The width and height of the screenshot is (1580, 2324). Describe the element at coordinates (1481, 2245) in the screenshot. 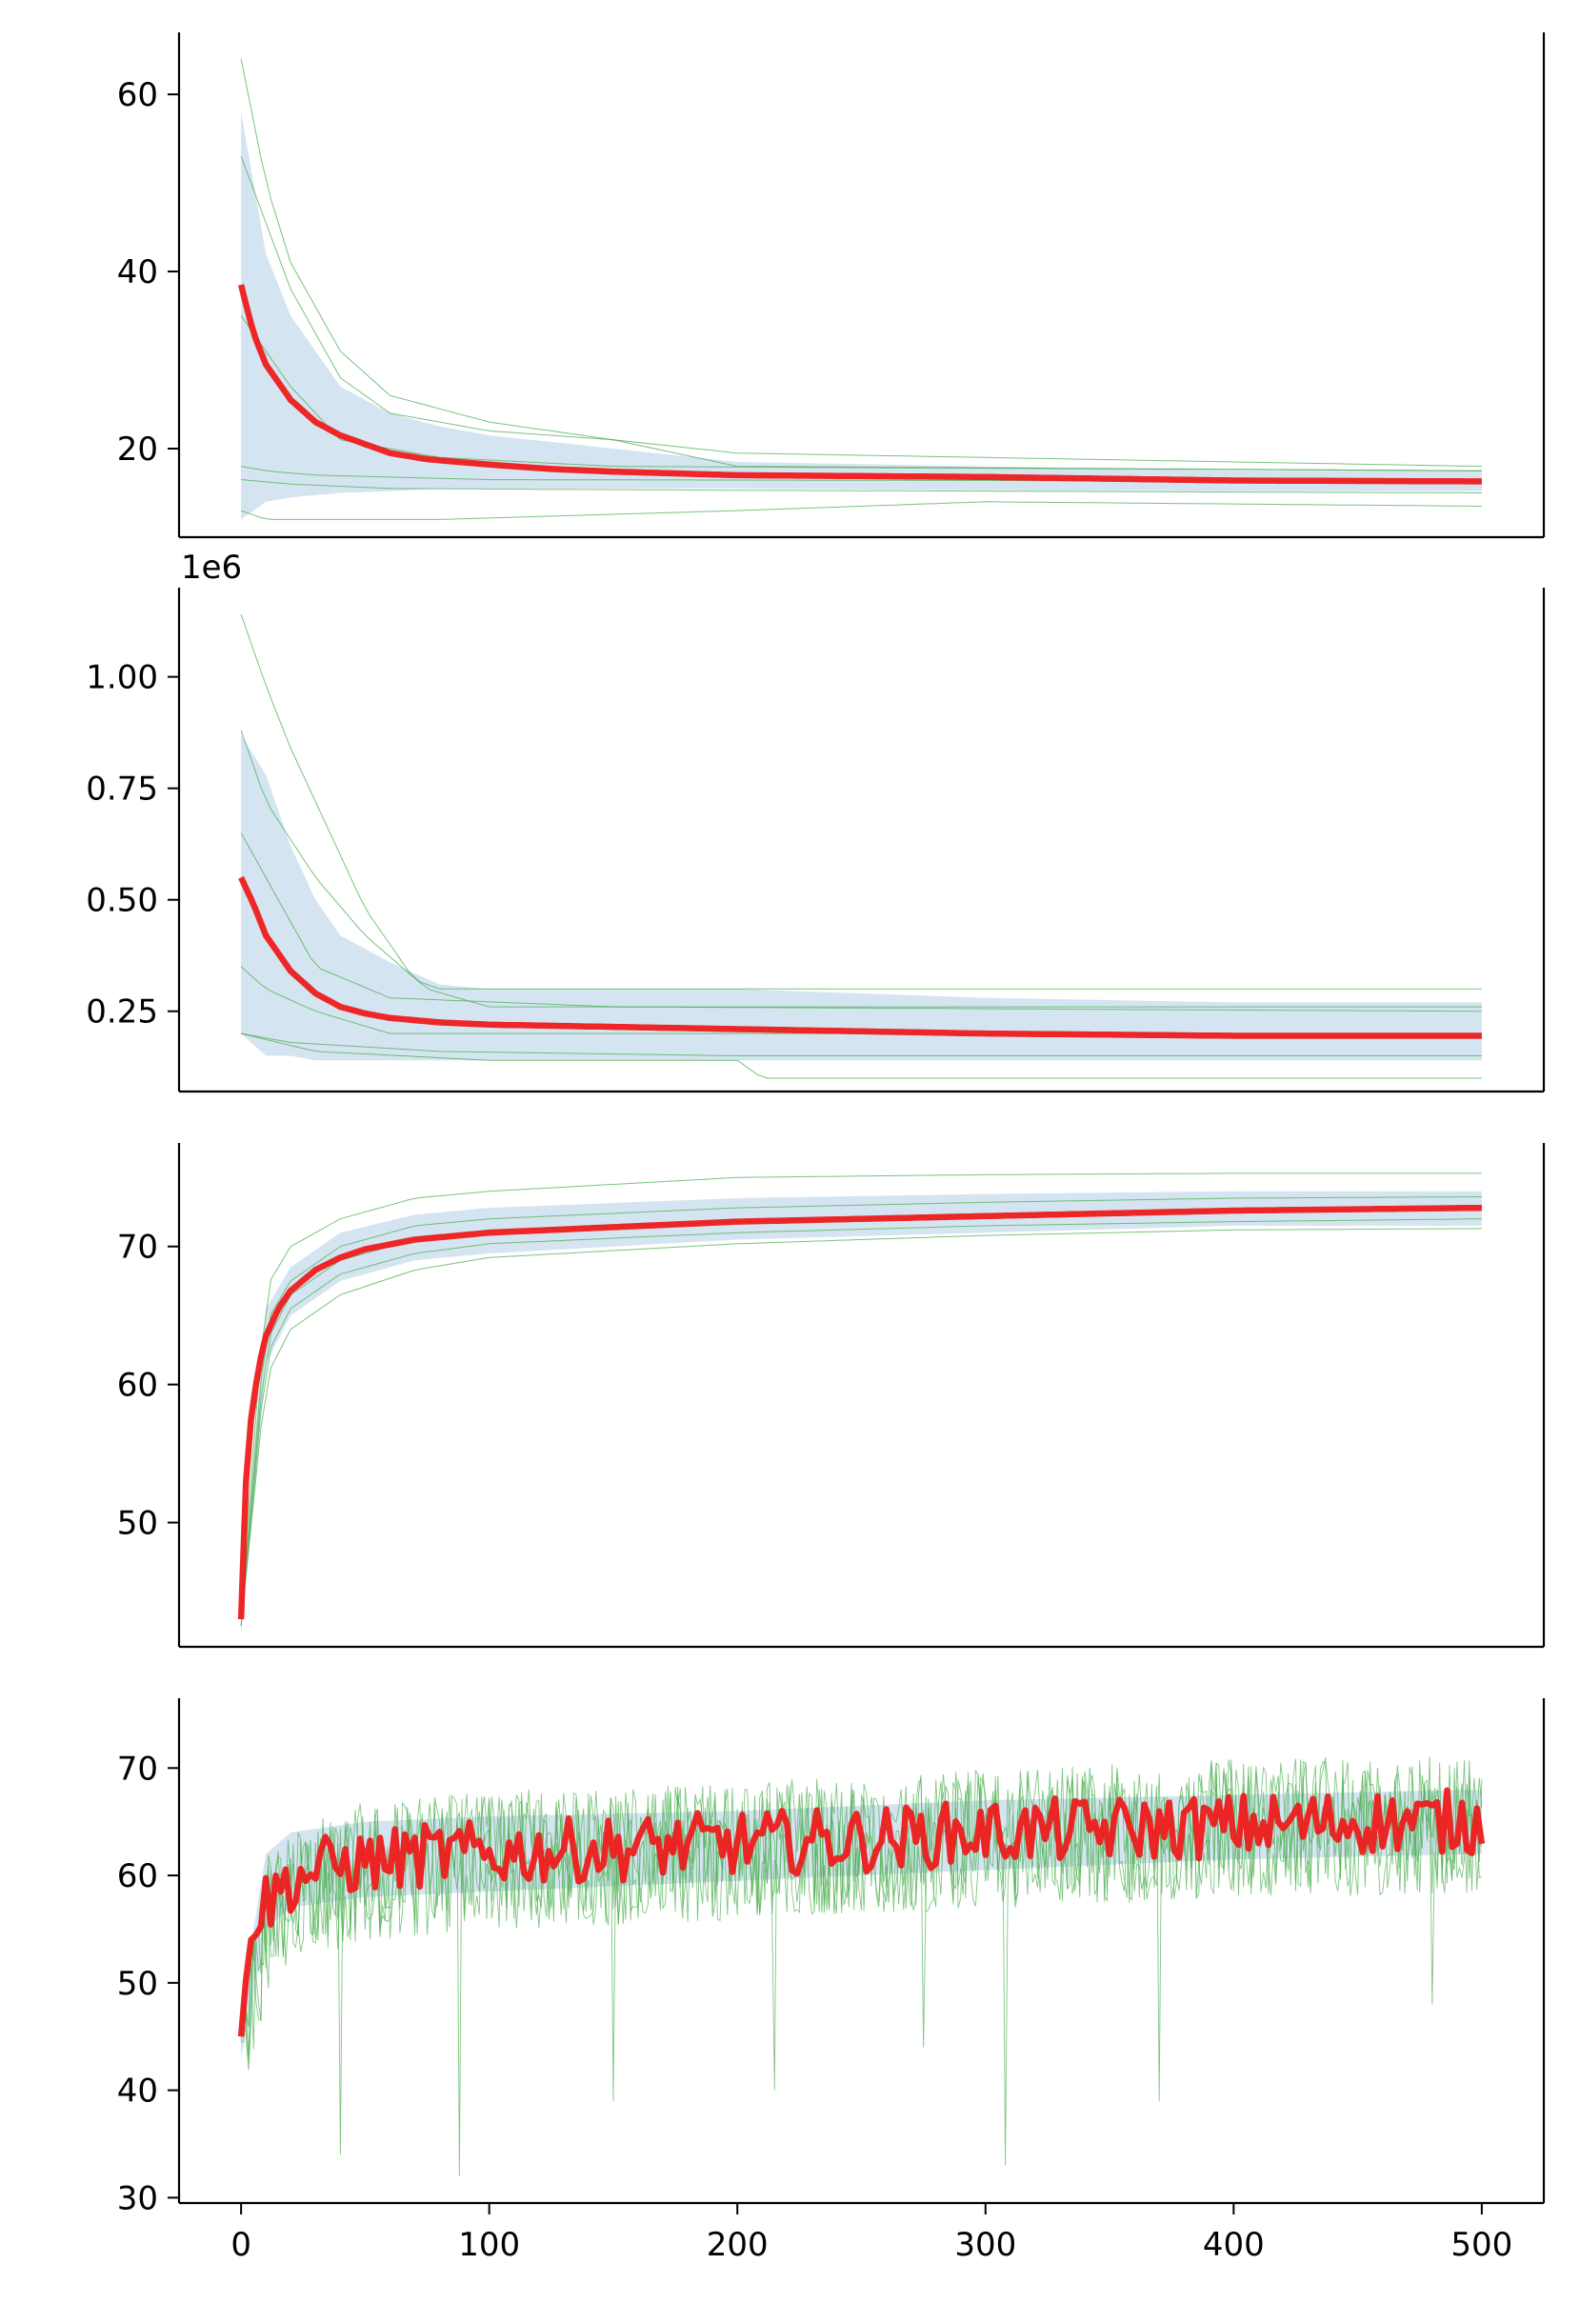

I see `x-tick-label: 500` at that location.